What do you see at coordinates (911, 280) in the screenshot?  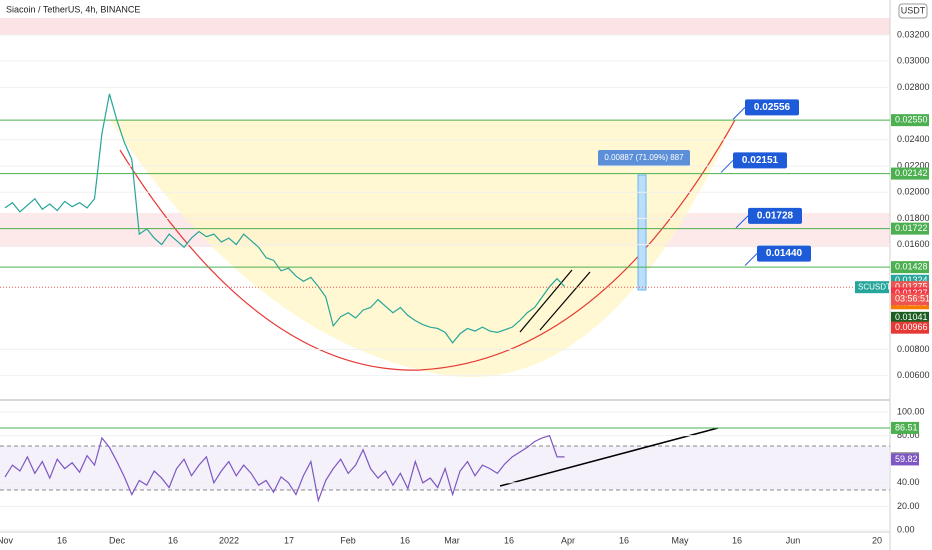 I see `price-badge-label: 0.01324` at bounding box center [911, 280].